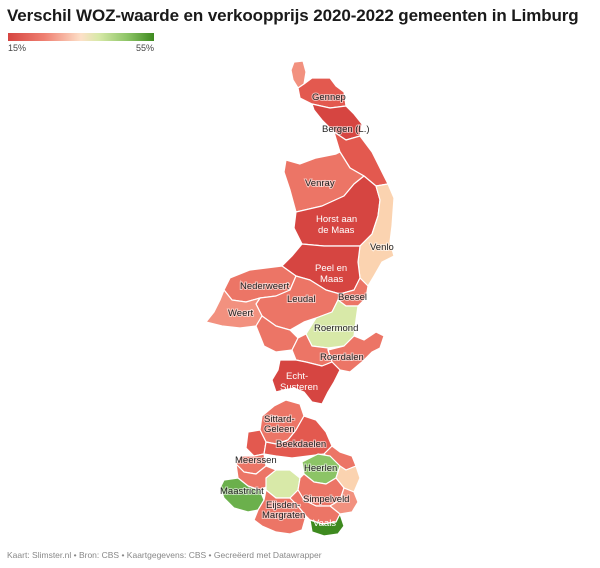 This screenshot has width=600, height=568. What do you see at coordinates (382, 247) in the screenshot?
I see `label-venlo: Venlo` at bounding box center [382, 247].